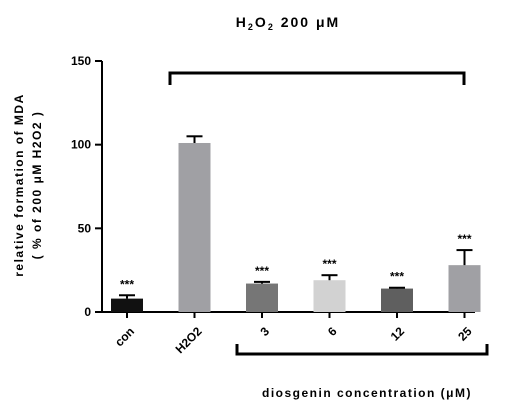 The image size is (507, 405). What do you see at coordinates (362, 350) in the screenshot?
I see `diosgenin-group-bracket` at bounding box center [362, 350].